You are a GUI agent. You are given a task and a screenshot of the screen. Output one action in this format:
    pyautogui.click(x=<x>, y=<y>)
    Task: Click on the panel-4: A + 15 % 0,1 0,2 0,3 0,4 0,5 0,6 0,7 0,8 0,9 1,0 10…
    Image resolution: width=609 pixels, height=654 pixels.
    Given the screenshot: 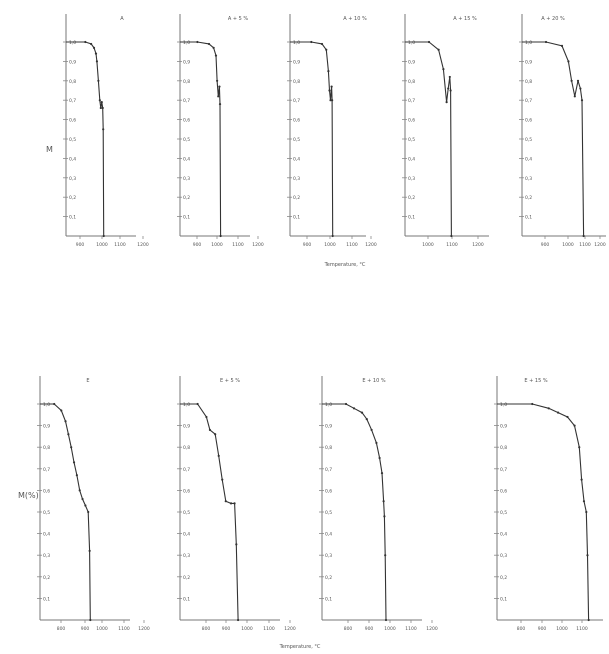 What is the action you would take?
    pyautogui.click(x=445, y=131)
    